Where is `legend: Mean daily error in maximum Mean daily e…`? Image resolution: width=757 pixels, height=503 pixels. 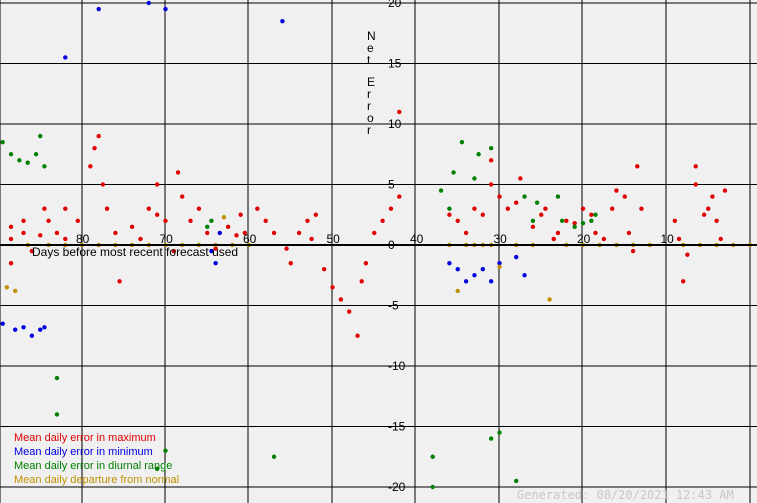
legend: Mean daily error in maximum Mean daily e… is located at coordinates (96, 459).